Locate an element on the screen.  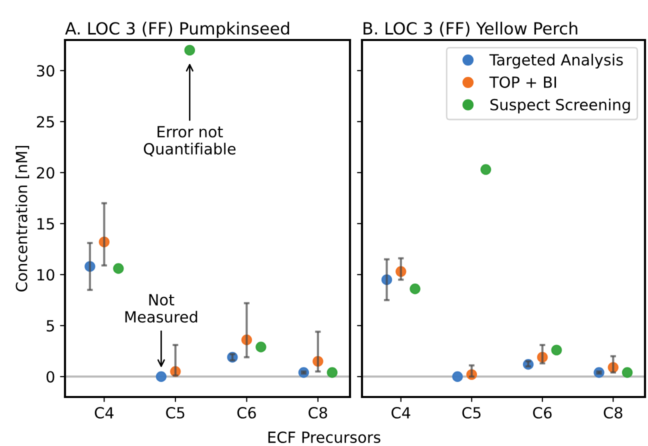
y-tick-label: 25 is located at coordinates (45, 122).